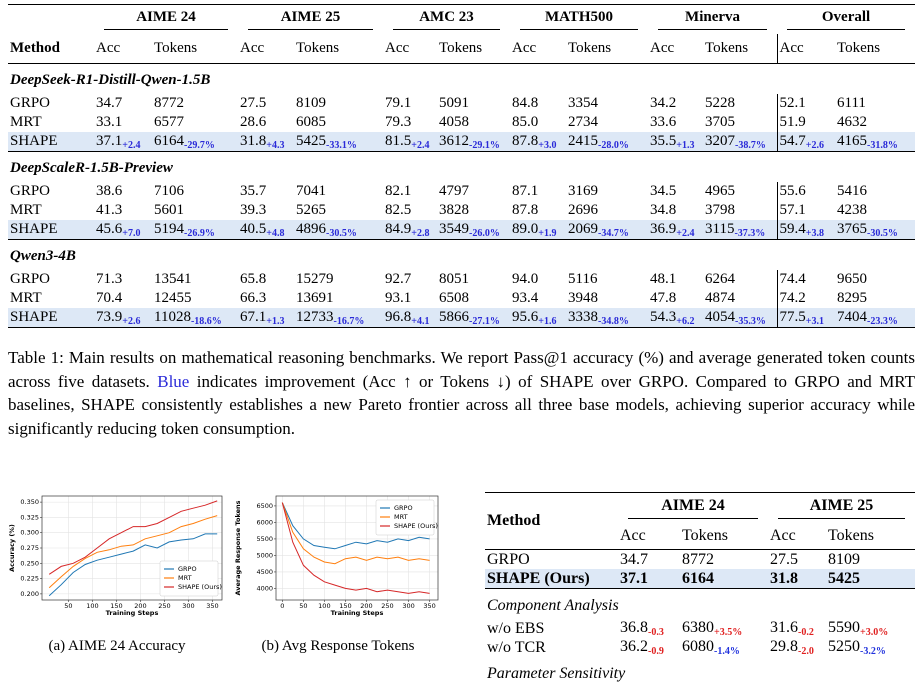 This screenshot has width=923, height=687. Describe the element at coordinates (556, 673) in the screenshot. I see `section-title: Parameter Sensitivity` at that location.